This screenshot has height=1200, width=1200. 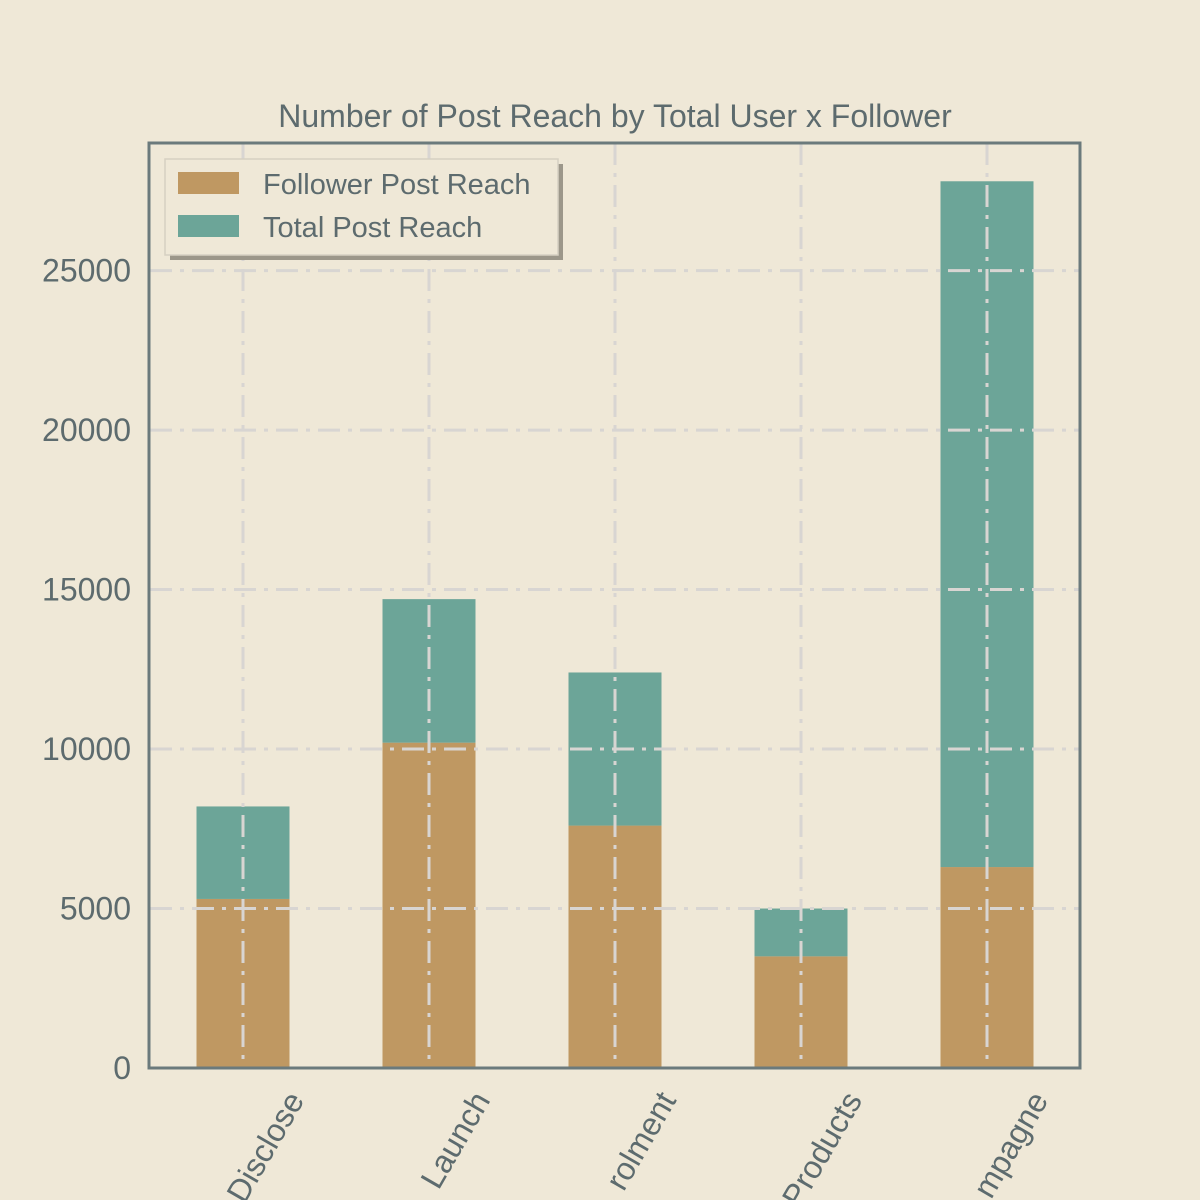 I want to click on x-tick-label: mpagne, so click(x=1010, y=1143).